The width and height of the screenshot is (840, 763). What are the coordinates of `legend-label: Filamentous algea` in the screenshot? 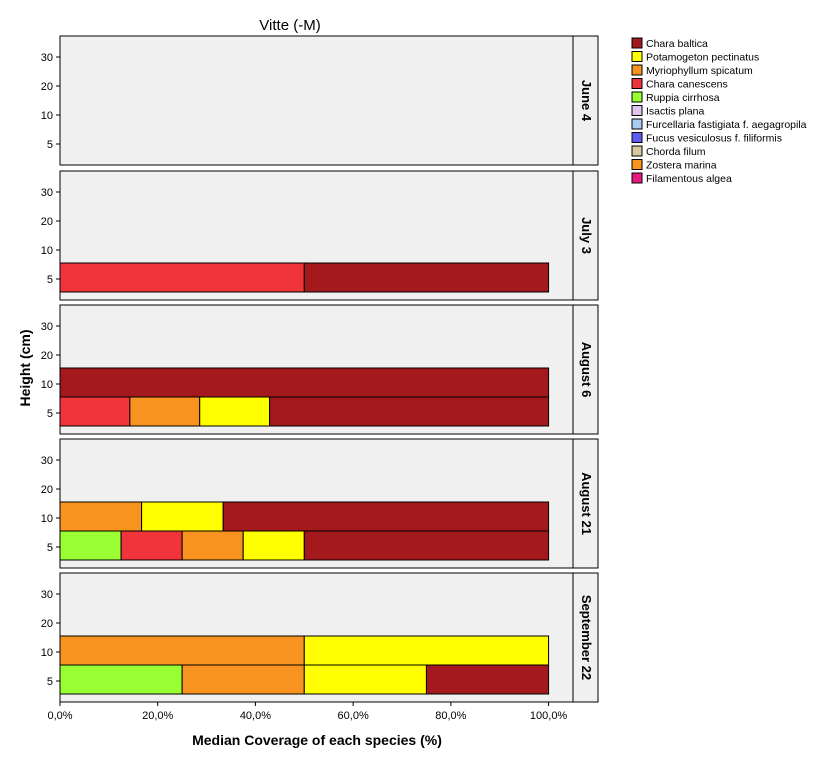 It's located at (689, 179).